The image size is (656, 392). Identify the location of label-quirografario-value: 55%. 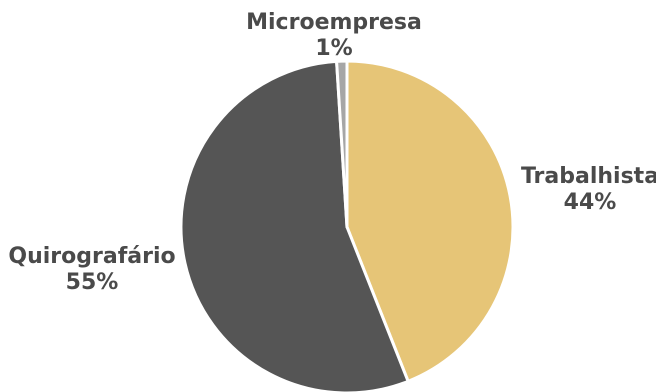
(92, 282).